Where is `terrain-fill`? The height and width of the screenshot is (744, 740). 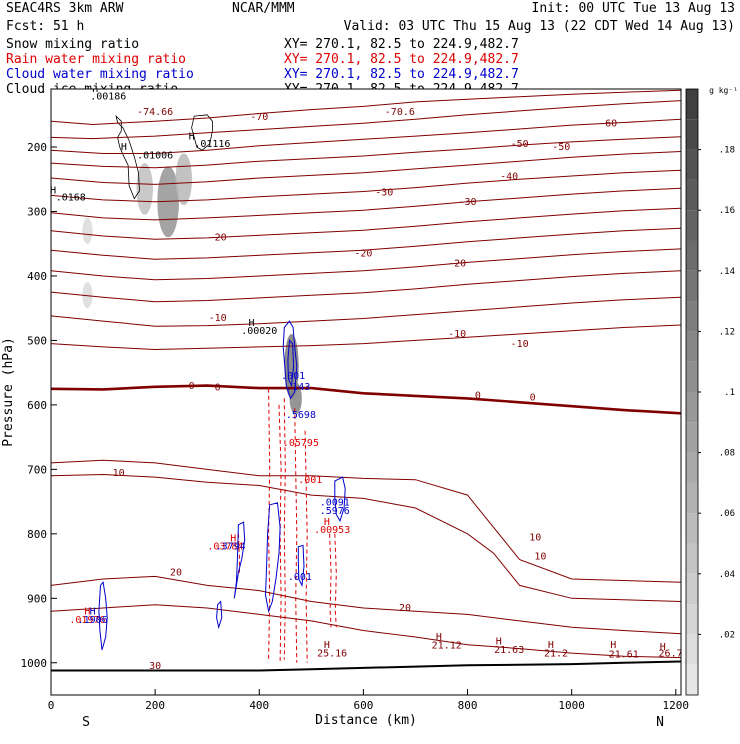 terrain-fill is located at coordinates (366, 678).